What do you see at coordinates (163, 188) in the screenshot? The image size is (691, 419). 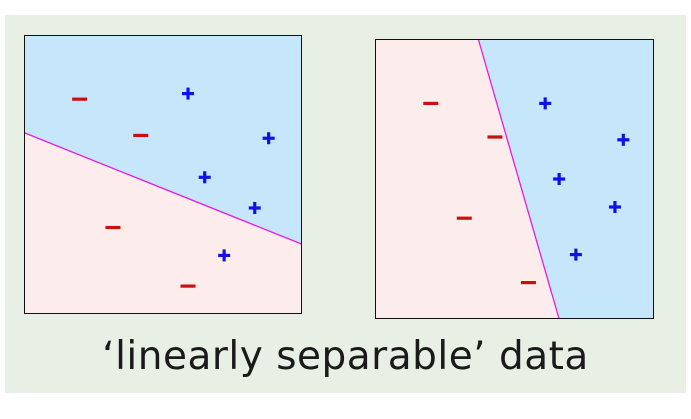 I see `decision-boundary-left` at bounding box center [163, 188].